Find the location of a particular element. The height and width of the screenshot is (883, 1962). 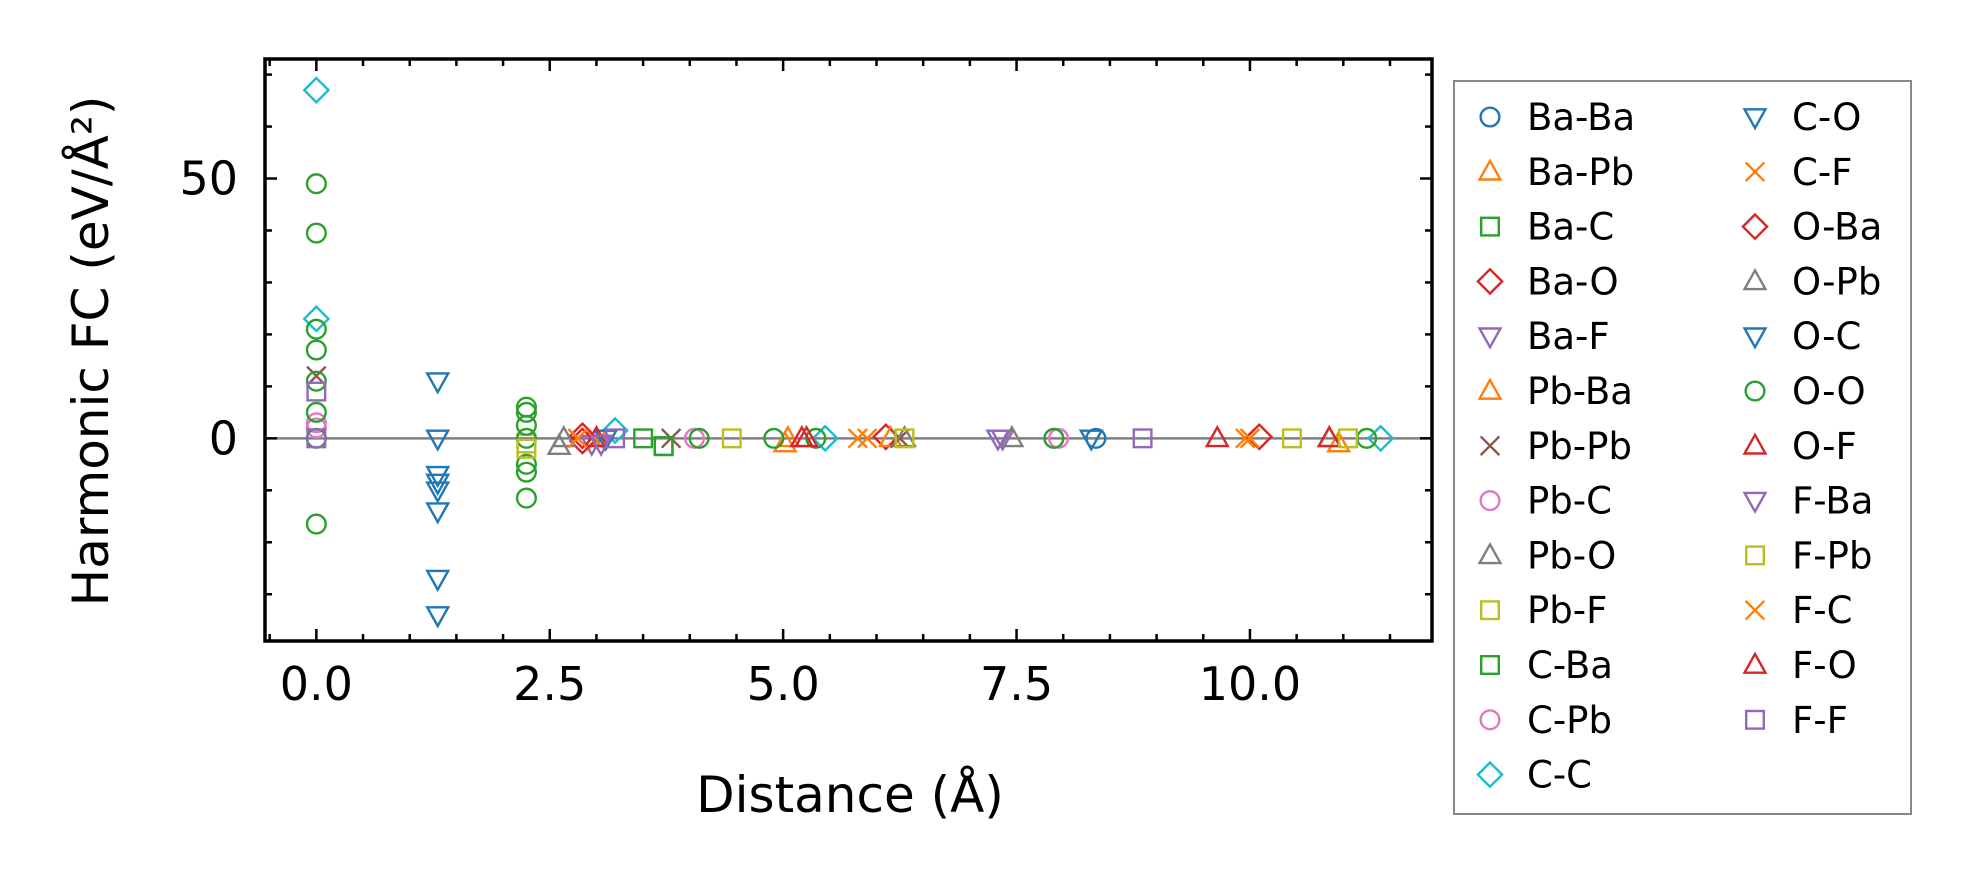

legend-marker-f-pb is located at coordinates (1754, 555).